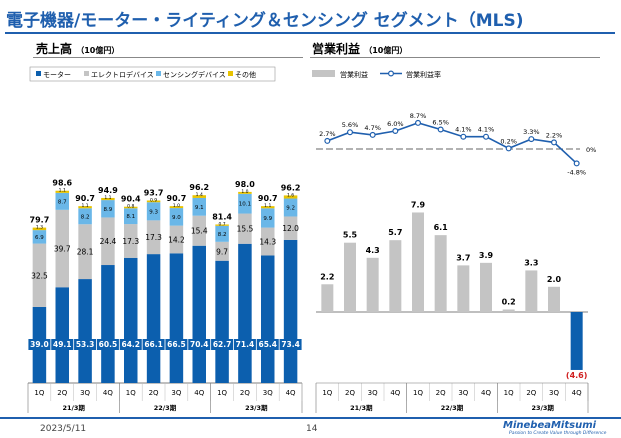  What do you see at coordinates (245, 74) in the screenshot?
I see `legend-label-3: その他` at bounding box center [245, 74].